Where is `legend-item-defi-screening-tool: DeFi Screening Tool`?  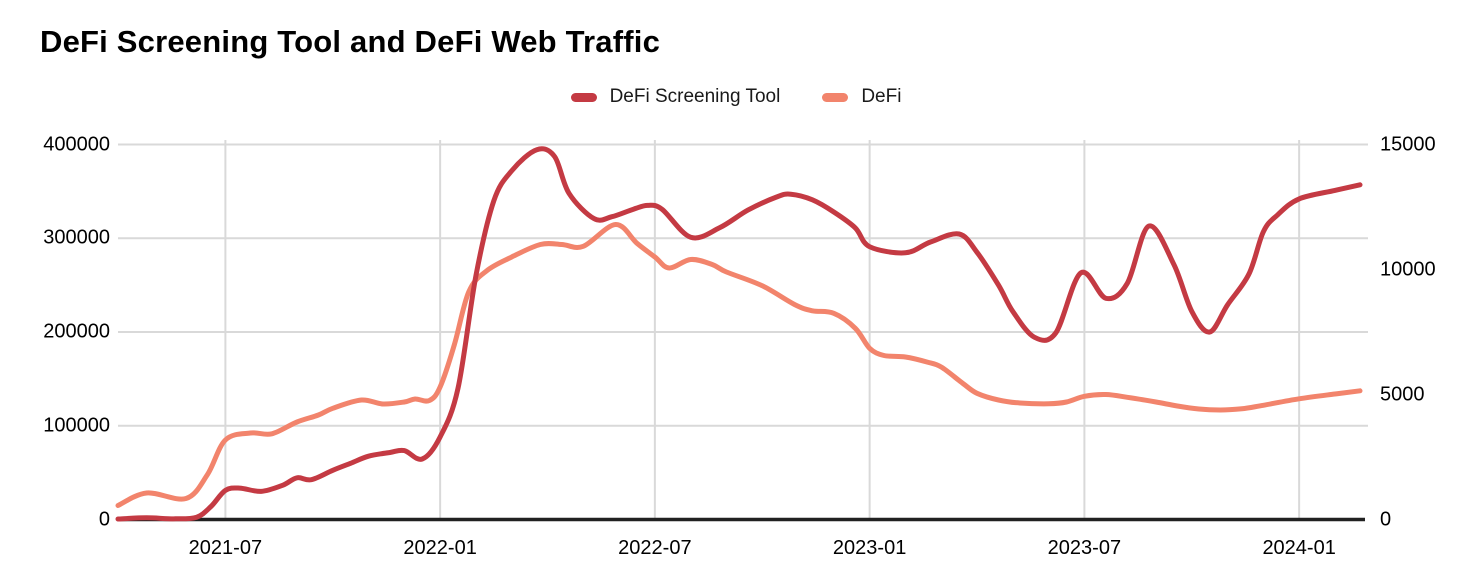
legend-item-defi-screening-tool: DeFi Screening Tool is located at coordinates (675, 97).